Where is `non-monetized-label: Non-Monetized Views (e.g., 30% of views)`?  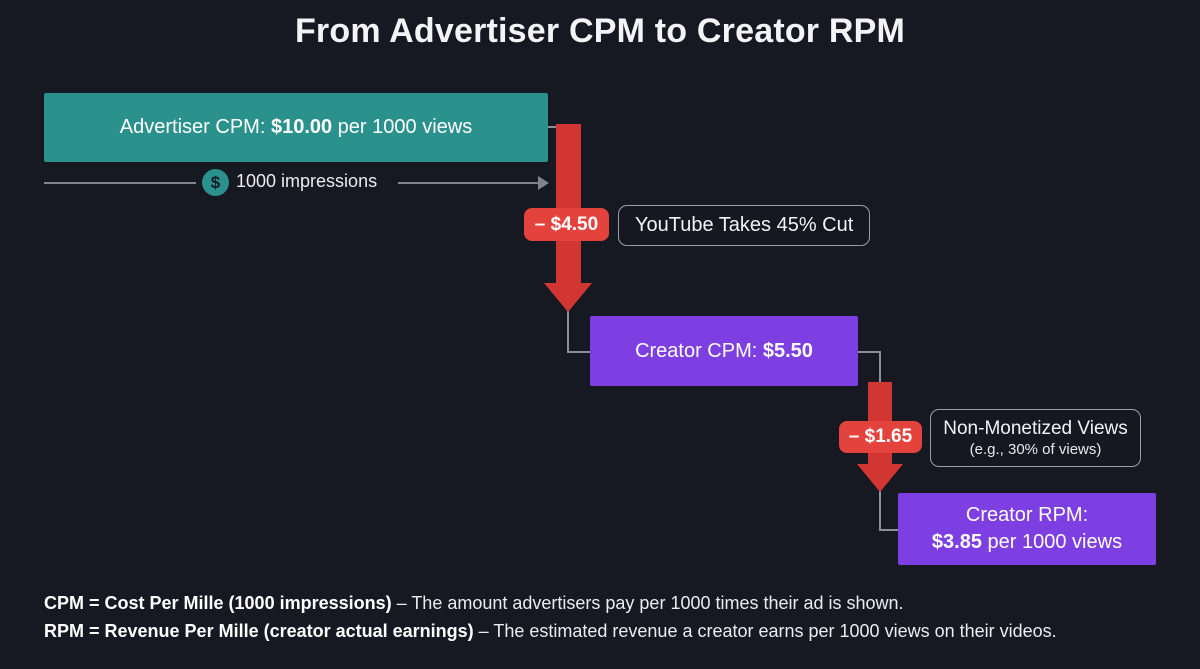 non-monetized-label: Non-Monetized Views (e.g., 30% of views) is located at coordinates (1035, 438).